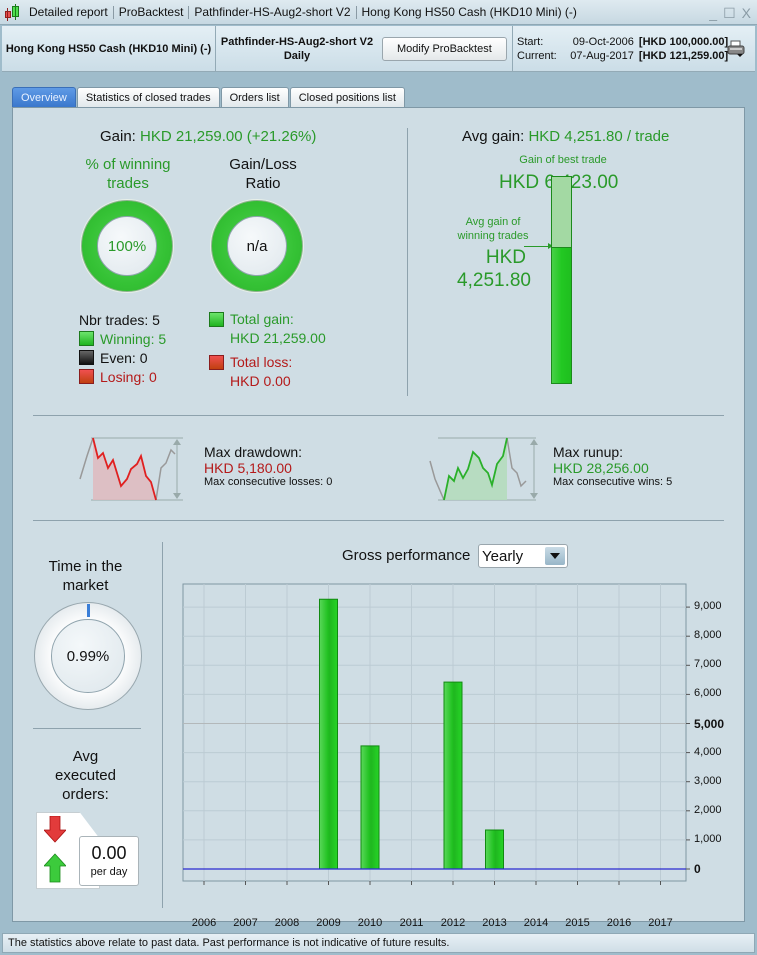 The height and width of the screenshot is (955, 757). Describe the element at coordinates (254, 97) in the screenshot. I see `tab-orders-list: Orders list` at that location.